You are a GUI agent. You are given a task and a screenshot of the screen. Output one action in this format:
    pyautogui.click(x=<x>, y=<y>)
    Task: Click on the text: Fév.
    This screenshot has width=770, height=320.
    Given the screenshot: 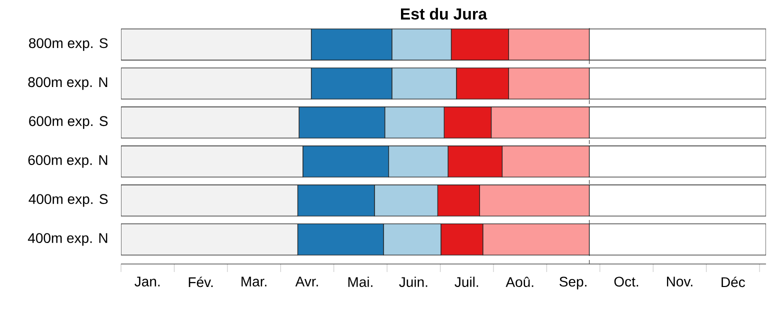 What is the action you would take?
    pyautogui.click(x=200, y=282)
    